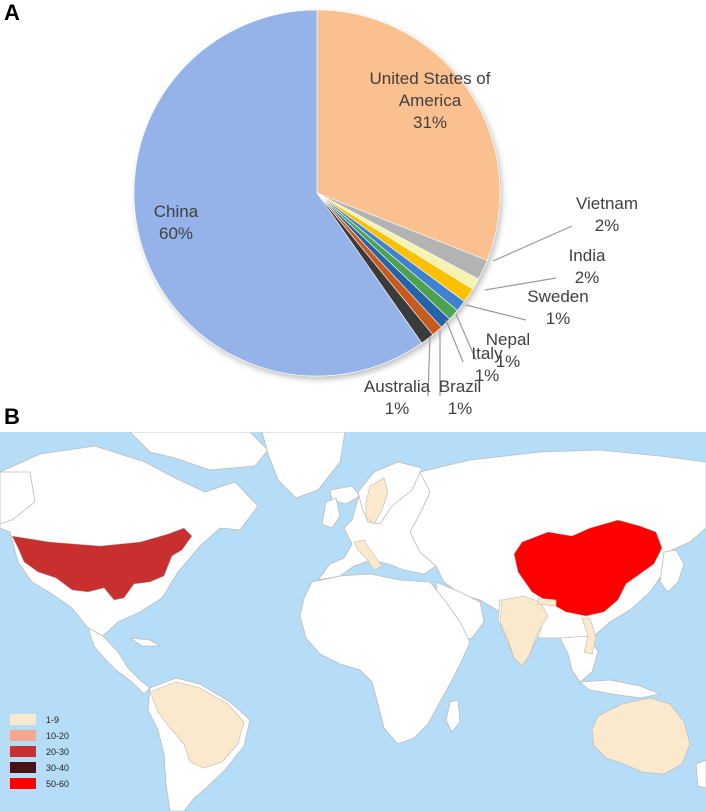 Image resolution: width=706 pixels, height=811 pixels. What do you see at coordinates (487, 353) in the screenshot?
I see `pie-label-italy: Italy` at bounding box center [487, 353].